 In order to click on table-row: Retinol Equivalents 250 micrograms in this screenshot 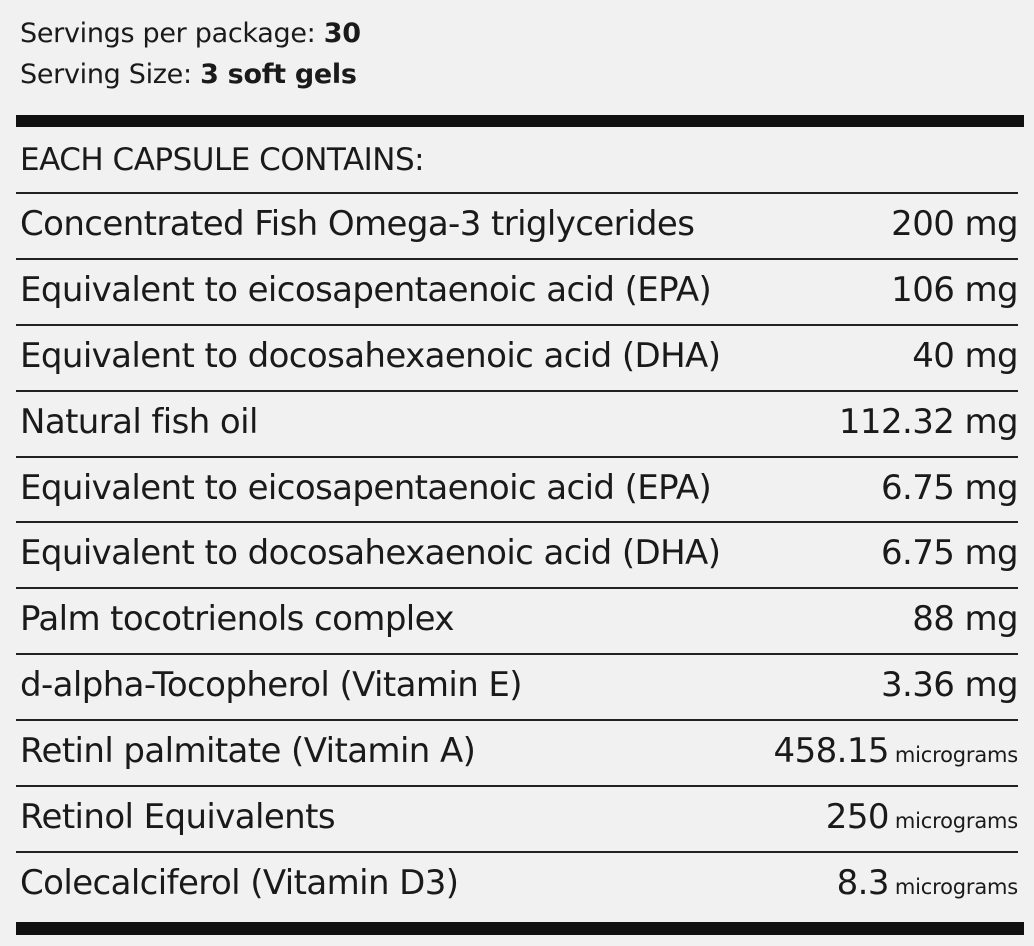, I will do `click(517, 818)`.